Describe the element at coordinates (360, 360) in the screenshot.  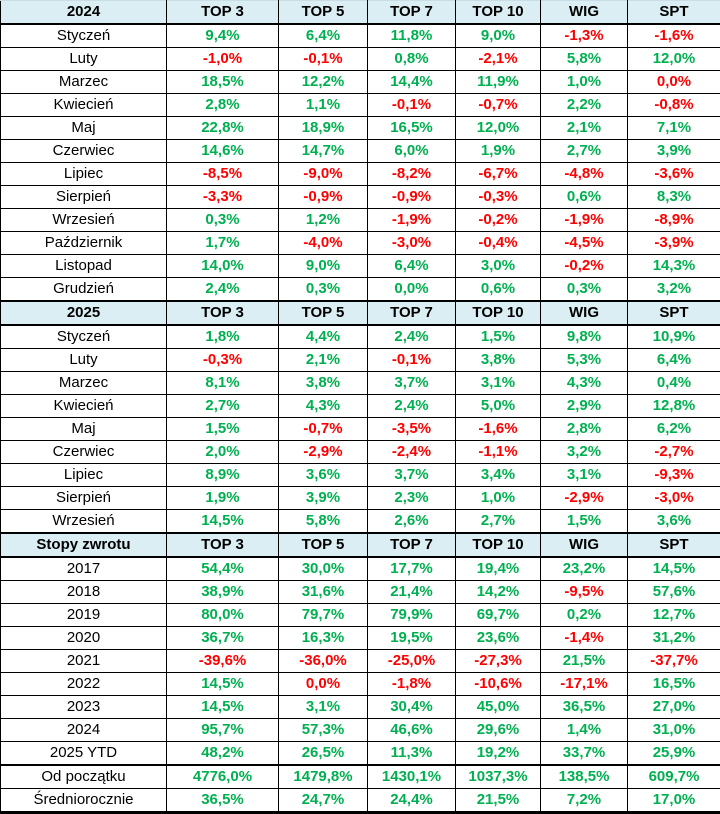
I see `table-row-luty: Luty-0,3%2,1%-0,1%3,8%5,3%6,4%` at that location.